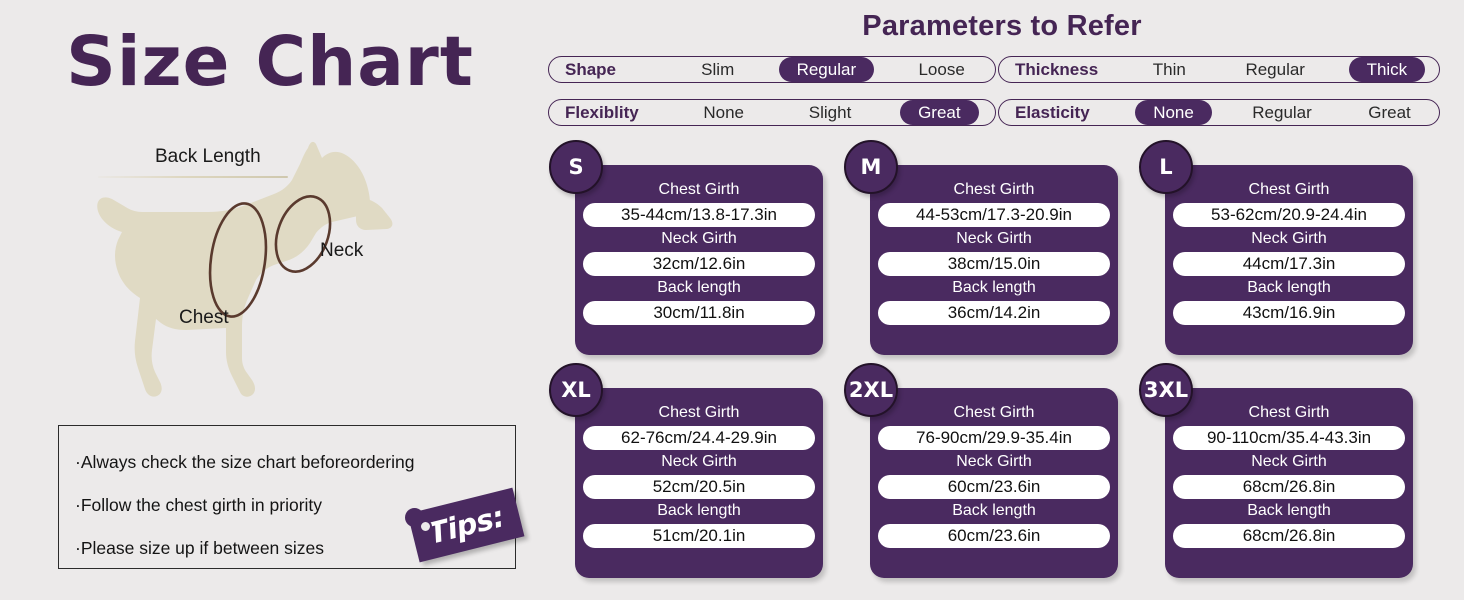 The width and height of the screenshot is (1464, 600). I want to click on param-label-shape: Shape, so click(591, 69).